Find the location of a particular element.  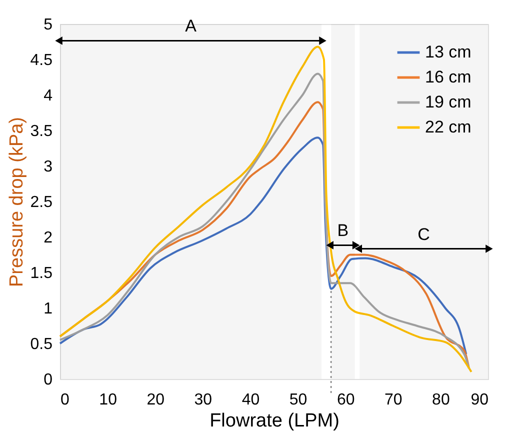

band-label: C is located at coordinates (424, 234).